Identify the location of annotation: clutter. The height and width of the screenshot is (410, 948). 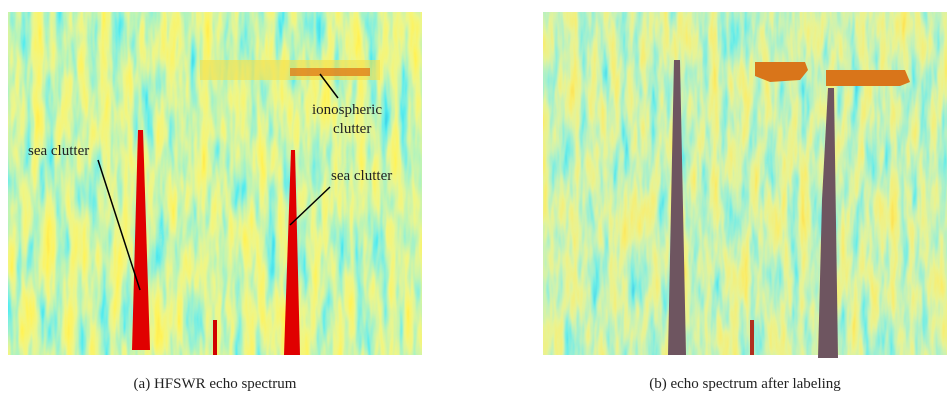
(352, 129).